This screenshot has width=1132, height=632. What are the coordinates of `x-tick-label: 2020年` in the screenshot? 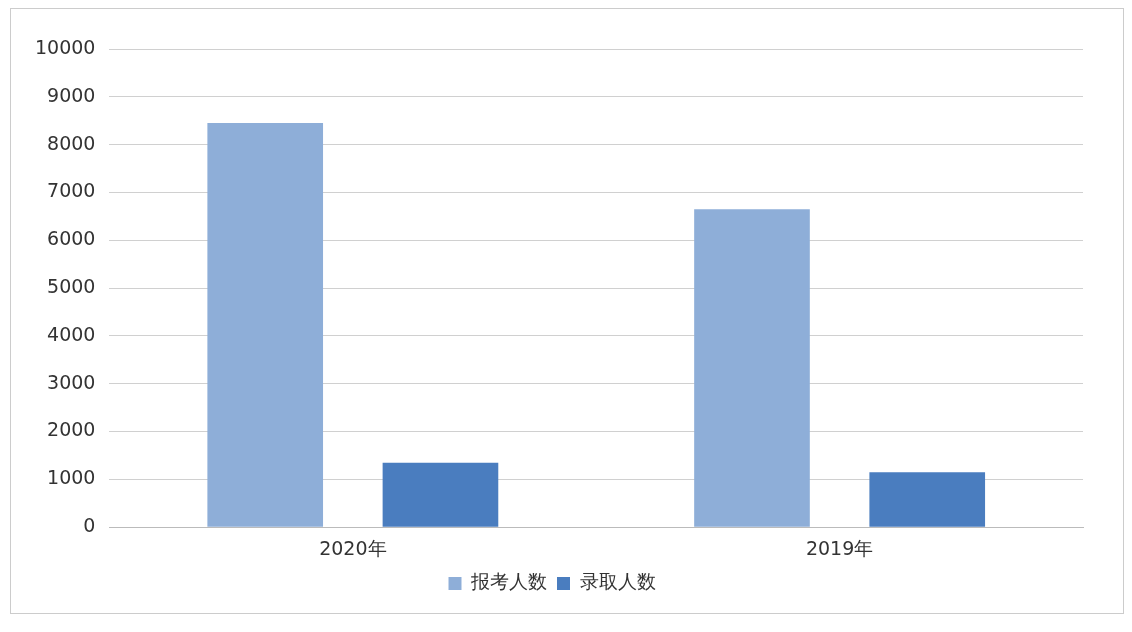 It's located at (353, 547).